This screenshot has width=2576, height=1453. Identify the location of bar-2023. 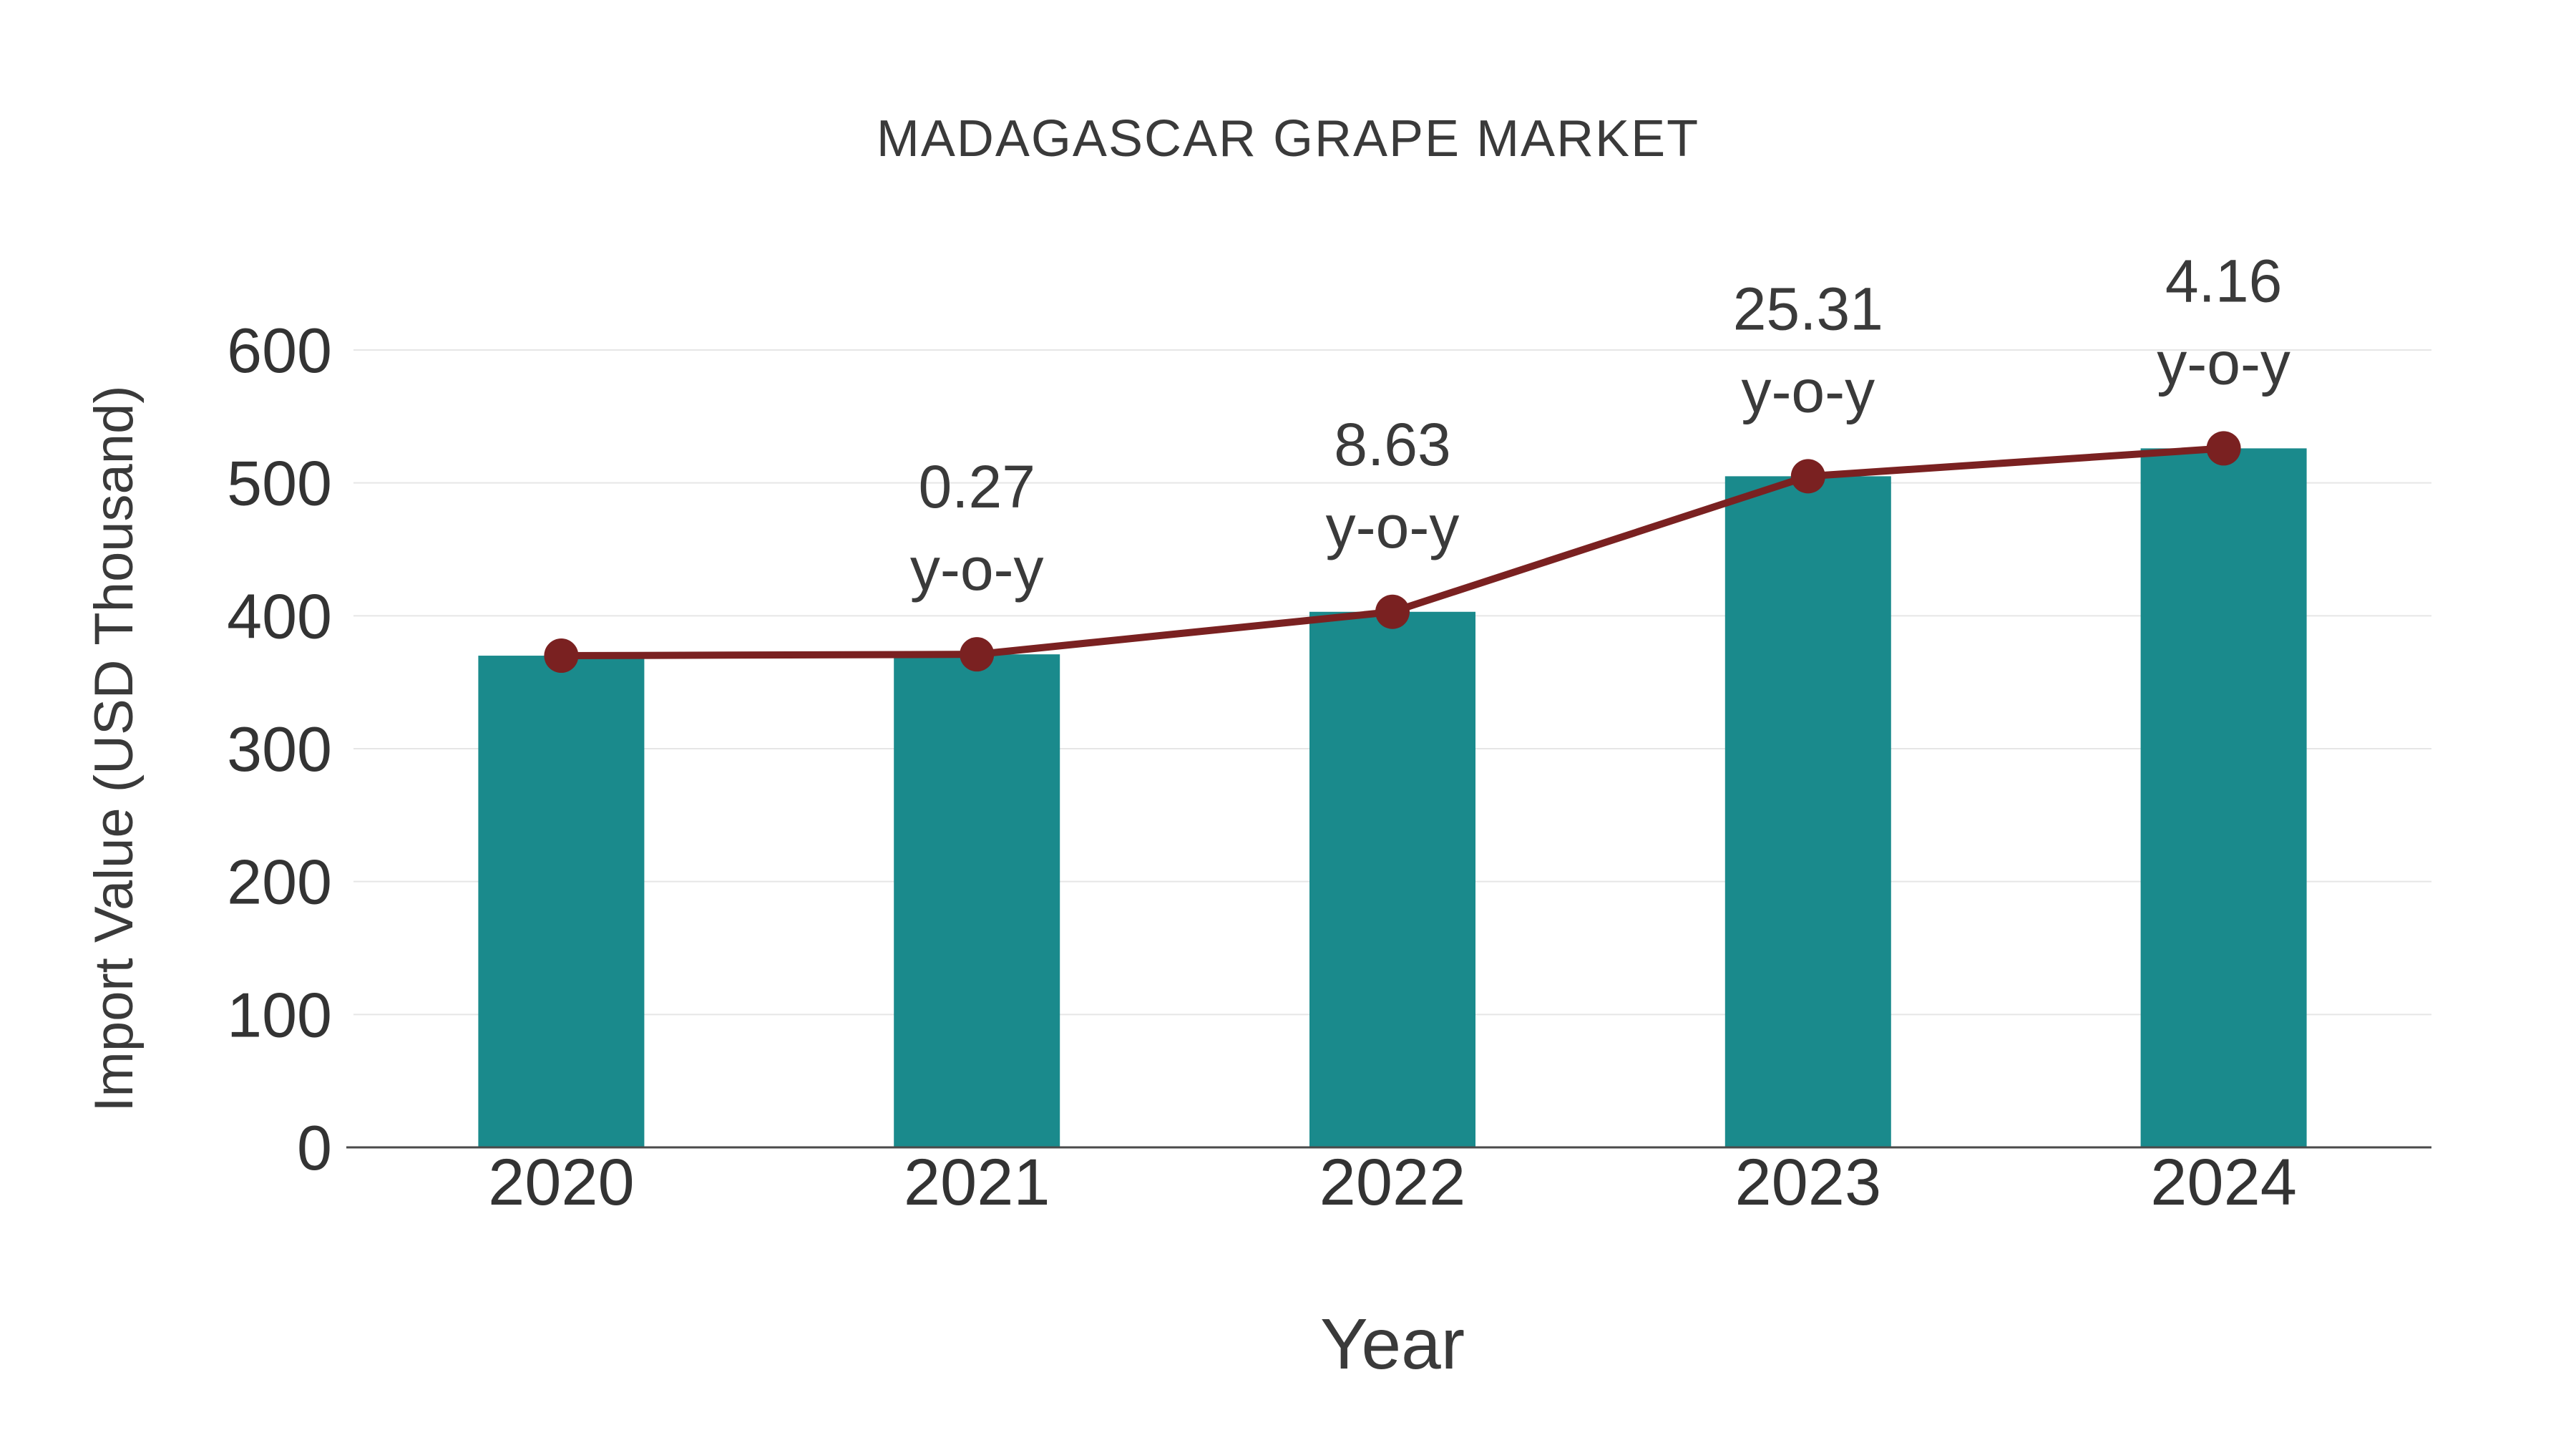
(1807, 811).